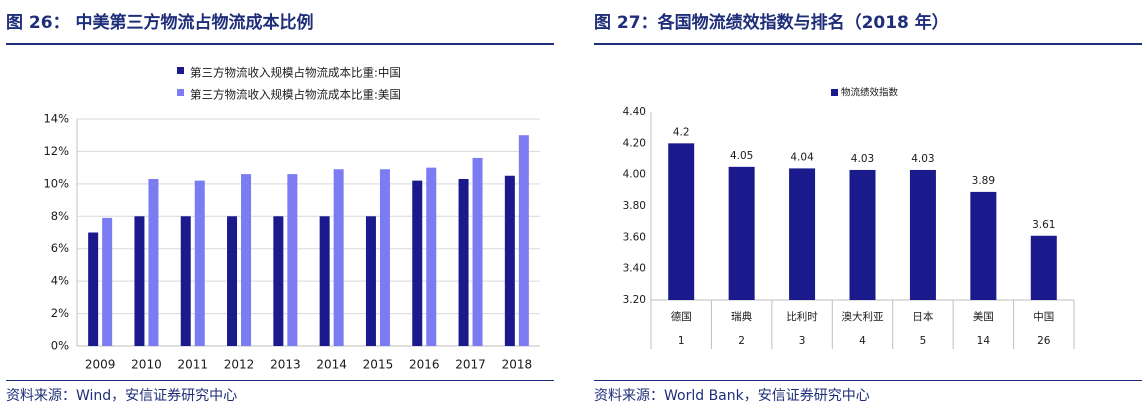  What do you see at coordinates (681, 316) in the screenshot?
I see `x-tick-label: 德国` at bounding box center [681, 316].